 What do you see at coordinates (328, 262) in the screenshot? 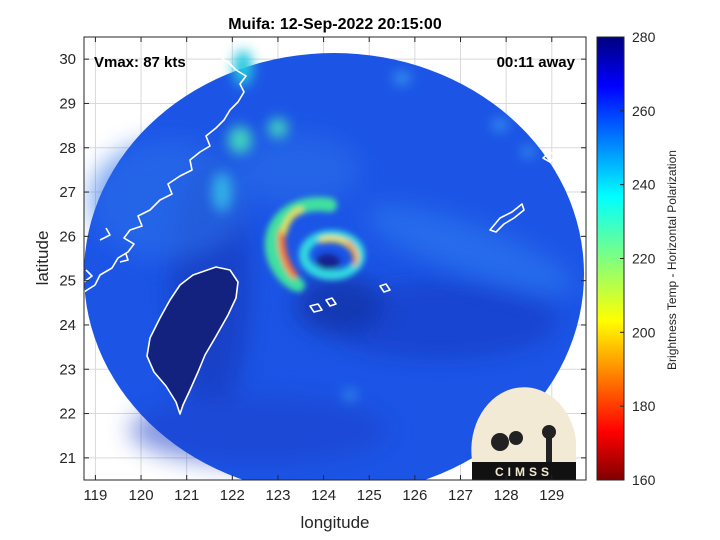
I see `storm-eye` at bounding box center [328, 262].